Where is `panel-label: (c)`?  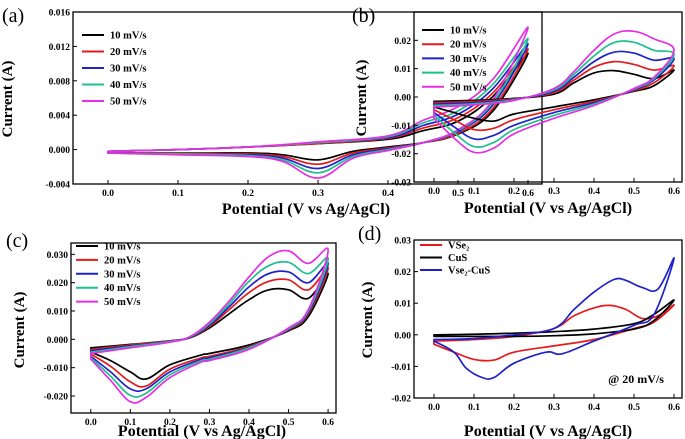 panel-label: (c) is located at coordinates (17, 241).